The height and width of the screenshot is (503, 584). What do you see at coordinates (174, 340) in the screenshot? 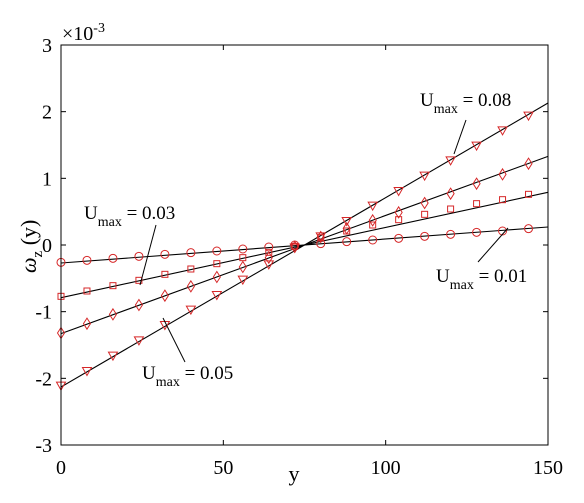
I see `annotation-leader-umax-0.05` at bounding box center [174, 340].